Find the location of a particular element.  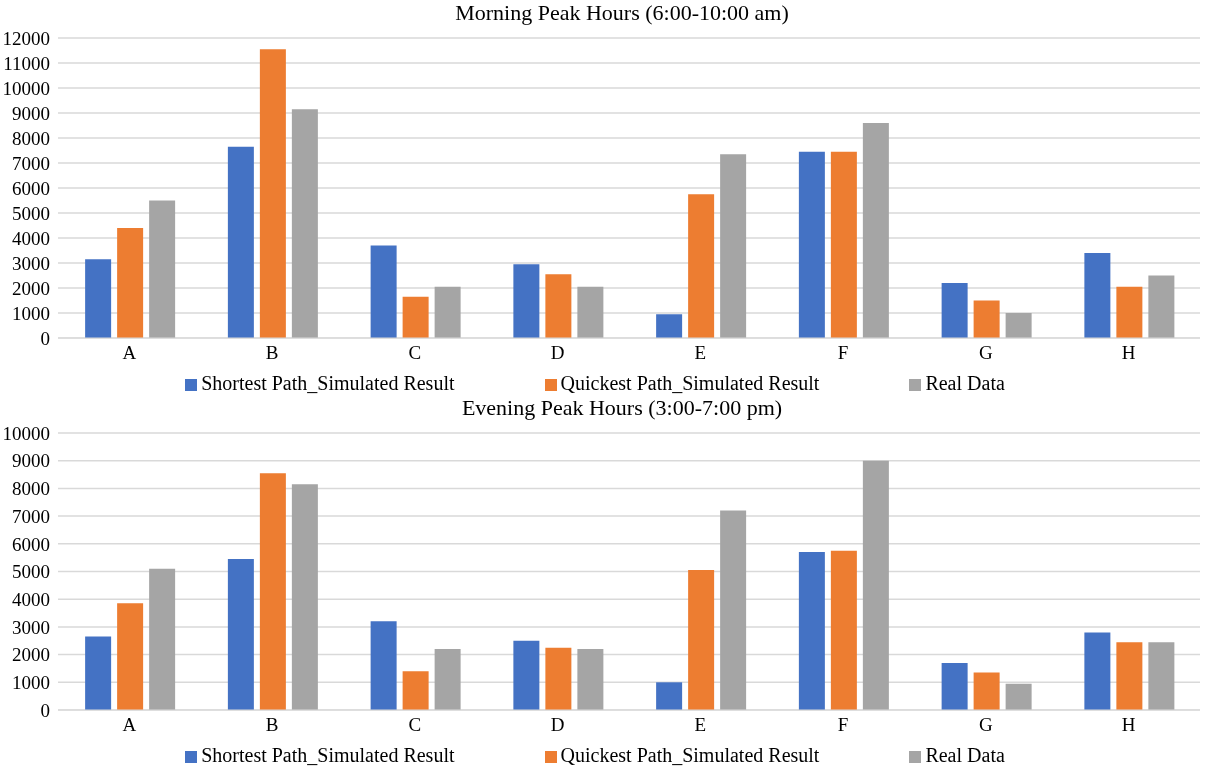

y-tick-label: 11000 is located at coordinates (26, 63).